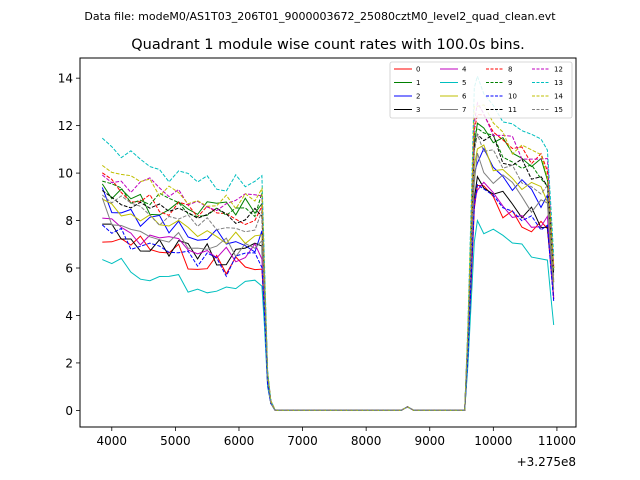 The height and width of the screenshot is (480, 640). I want to click on legend-label-15: 15, so click(558, 110).